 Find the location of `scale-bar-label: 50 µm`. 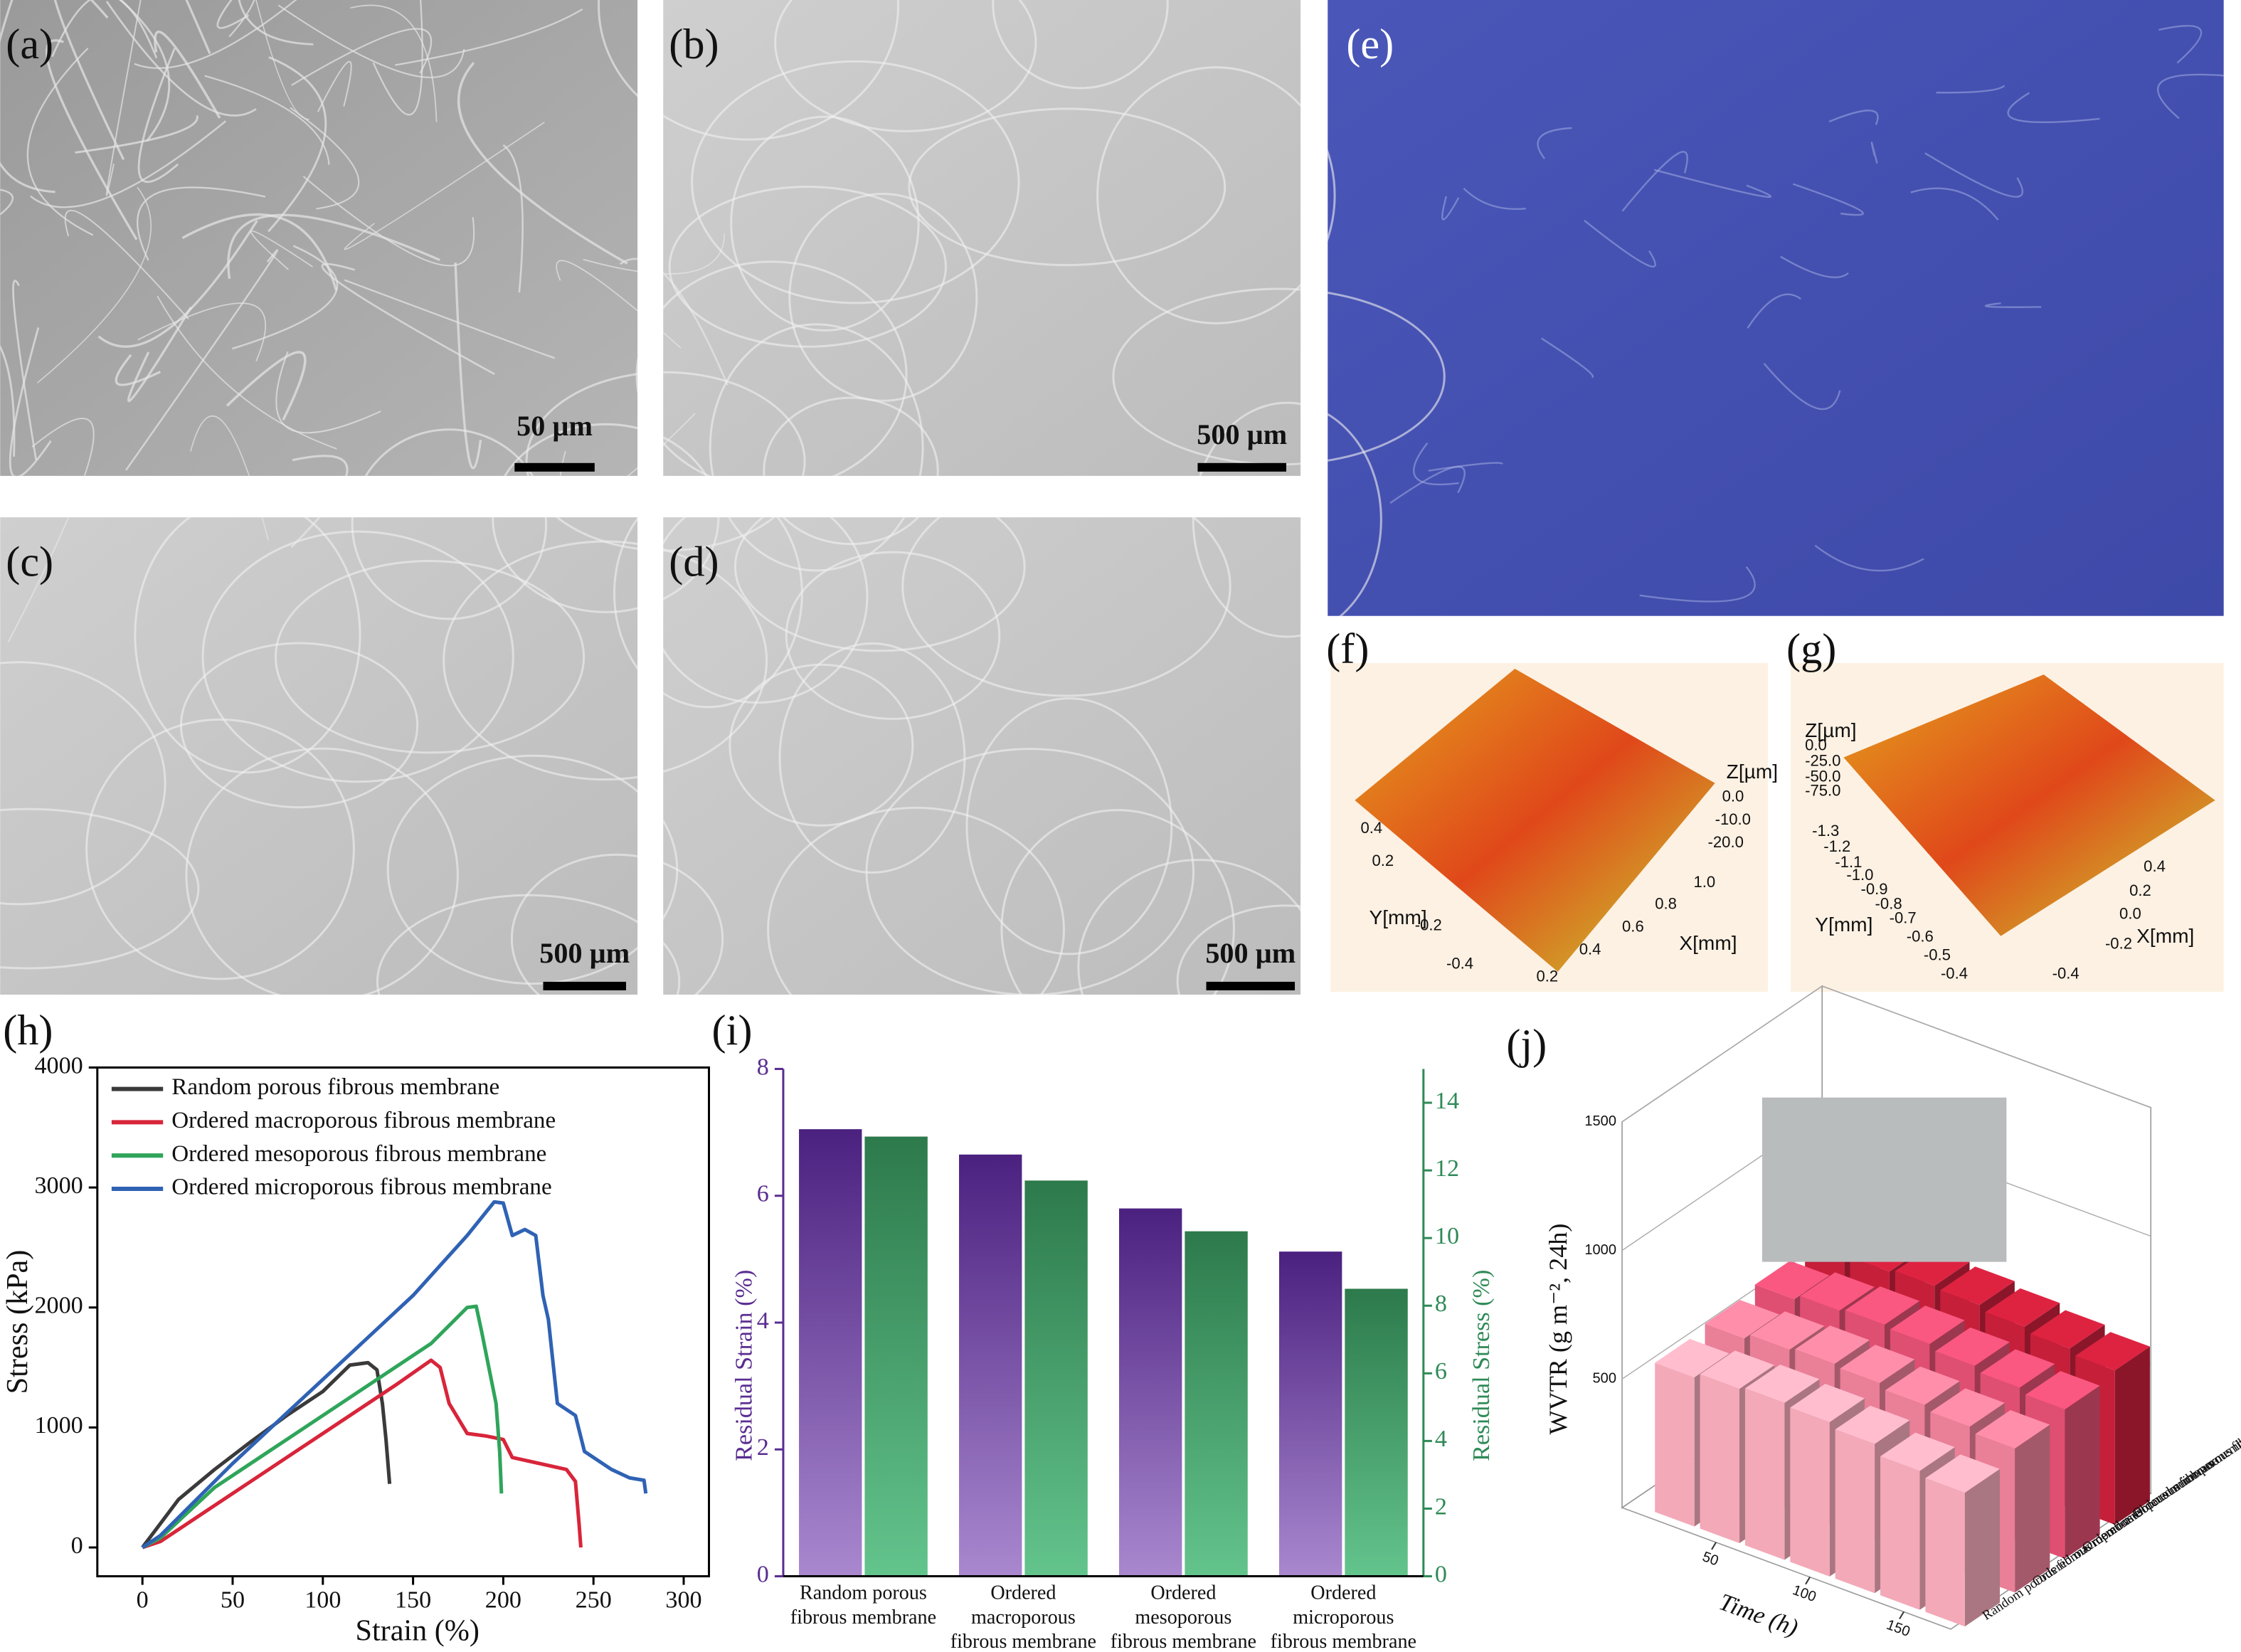

scale-bar-label: 50 µm is located at coordinates (554, 426).